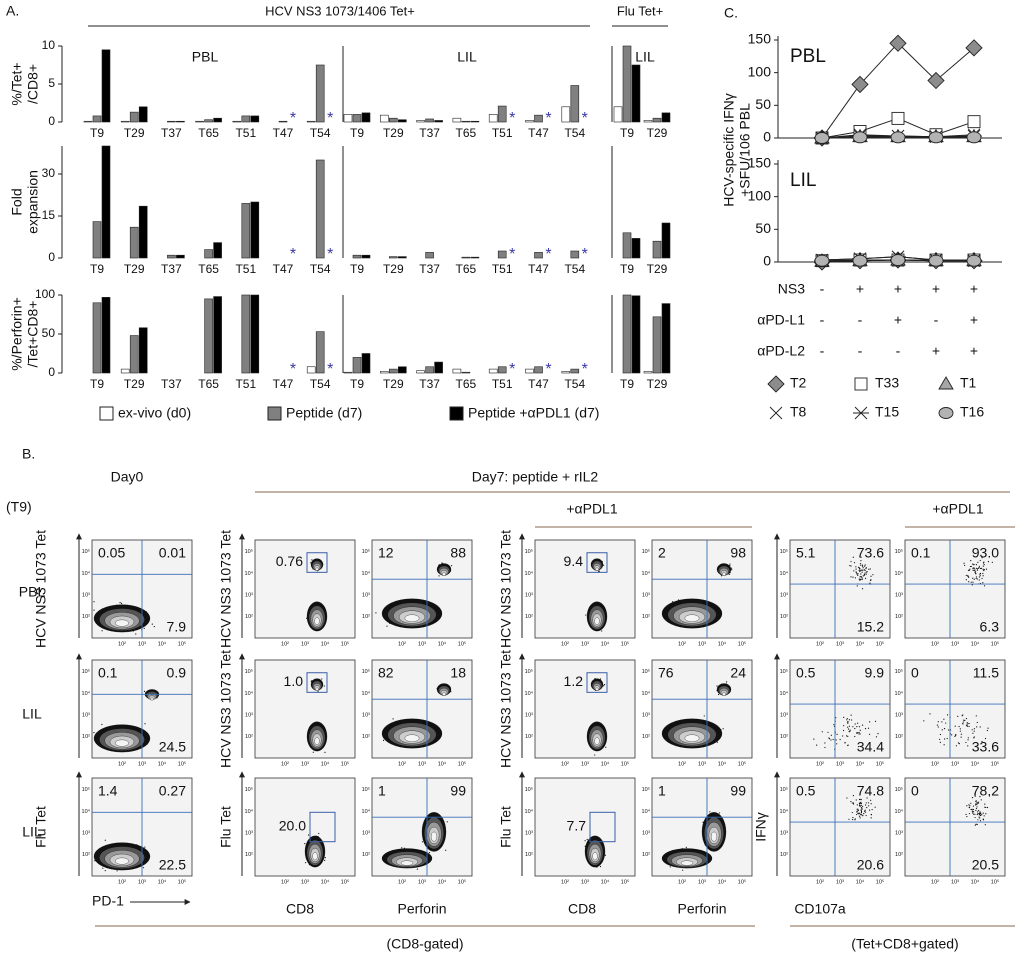  I want to click on quadrant-value: 0.9, so click(177, 673).